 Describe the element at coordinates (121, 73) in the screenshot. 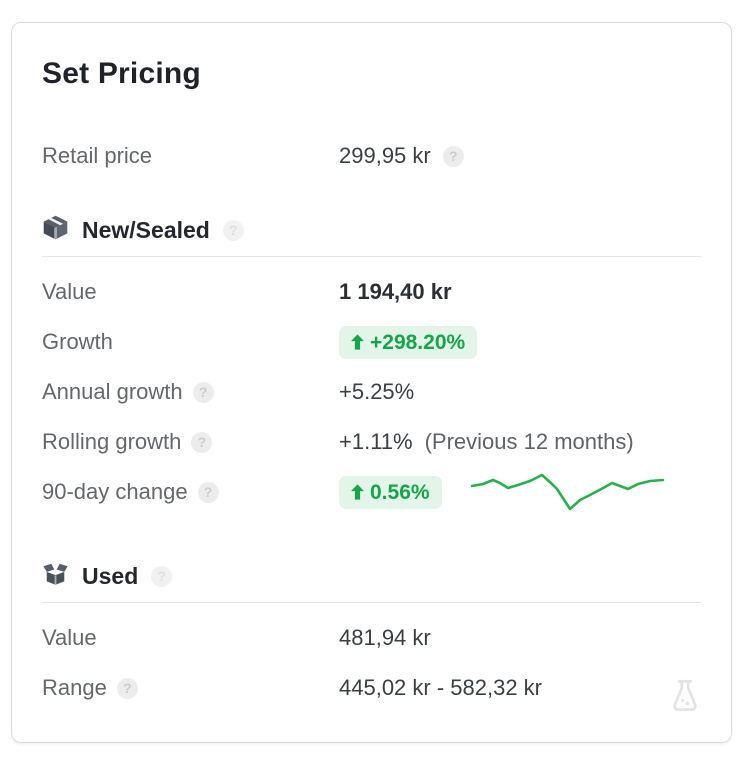

I see `page-title: Set Pricing` at that location.